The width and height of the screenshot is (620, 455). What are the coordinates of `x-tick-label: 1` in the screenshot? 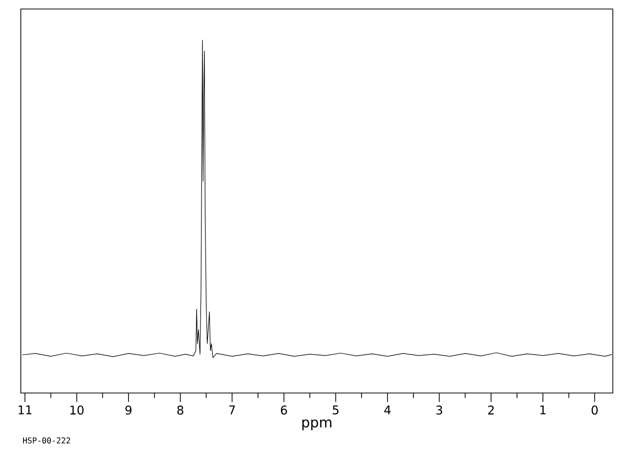 It's located at (543, 410).